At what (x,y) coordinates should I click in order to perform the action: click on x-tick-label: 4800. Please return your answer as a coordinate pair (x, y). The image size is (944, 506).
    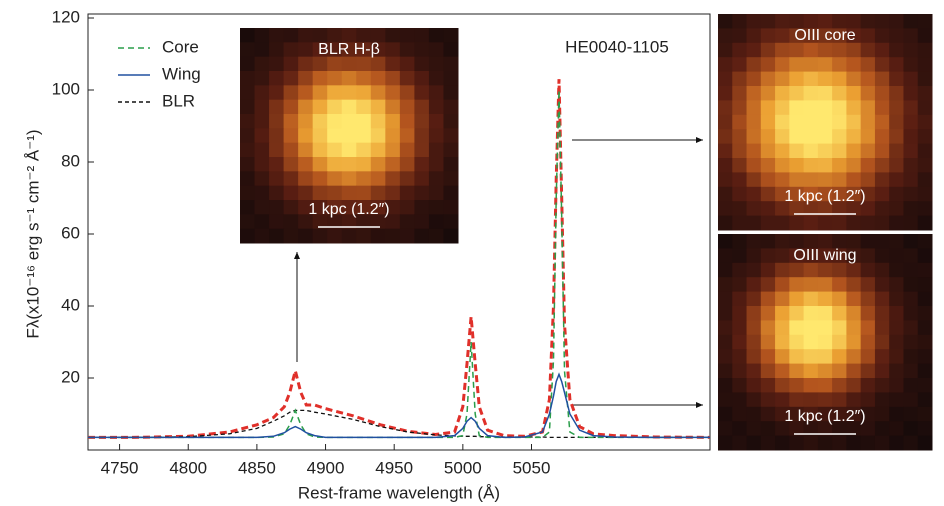
    Looking at the image, I should click on (188, 467).